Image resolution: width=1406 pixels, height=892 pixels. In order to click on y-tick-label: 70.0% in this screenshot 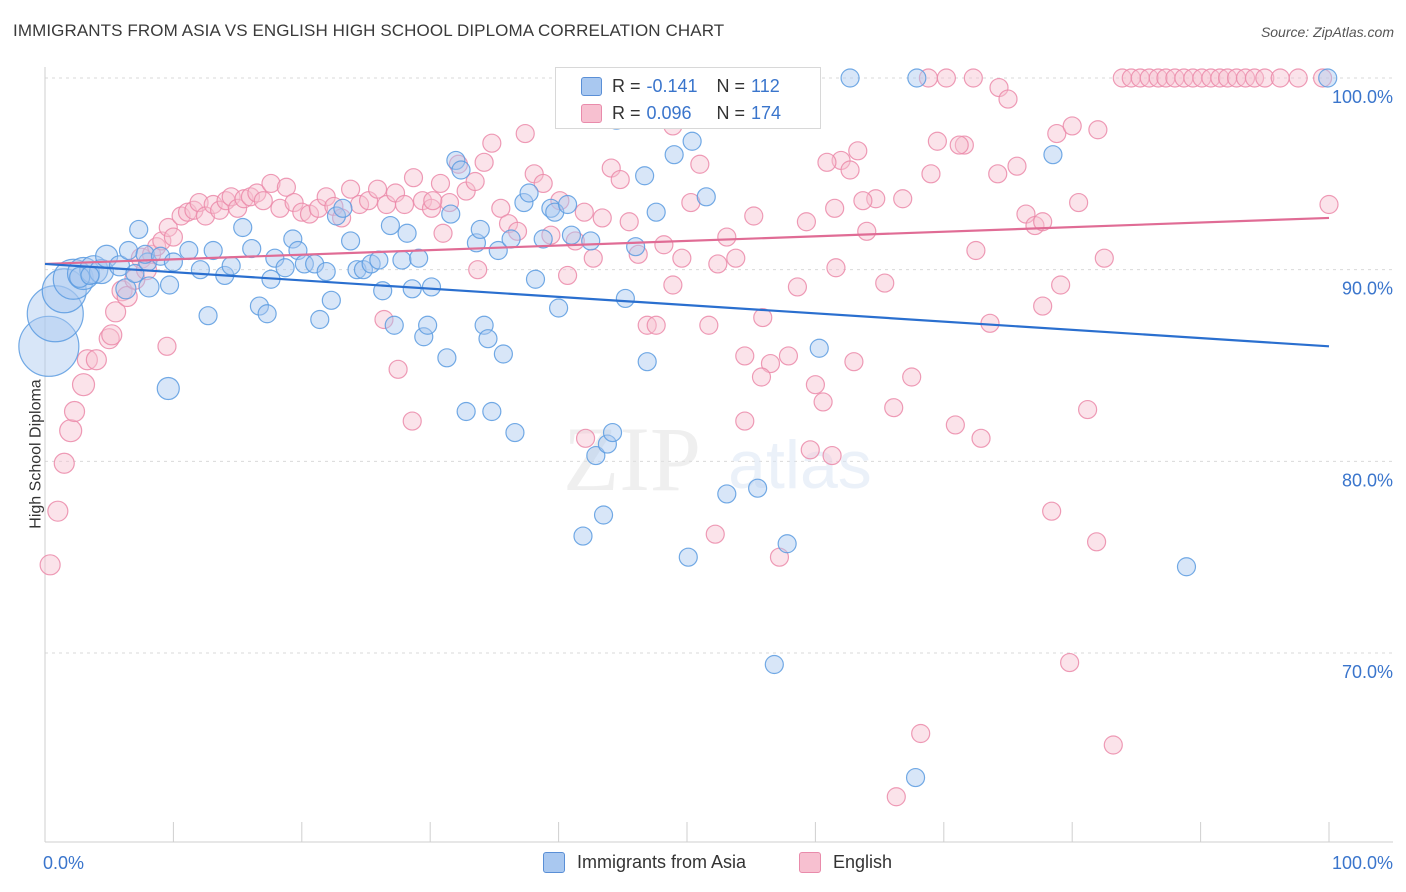, I will do `click(1367, 672)`.